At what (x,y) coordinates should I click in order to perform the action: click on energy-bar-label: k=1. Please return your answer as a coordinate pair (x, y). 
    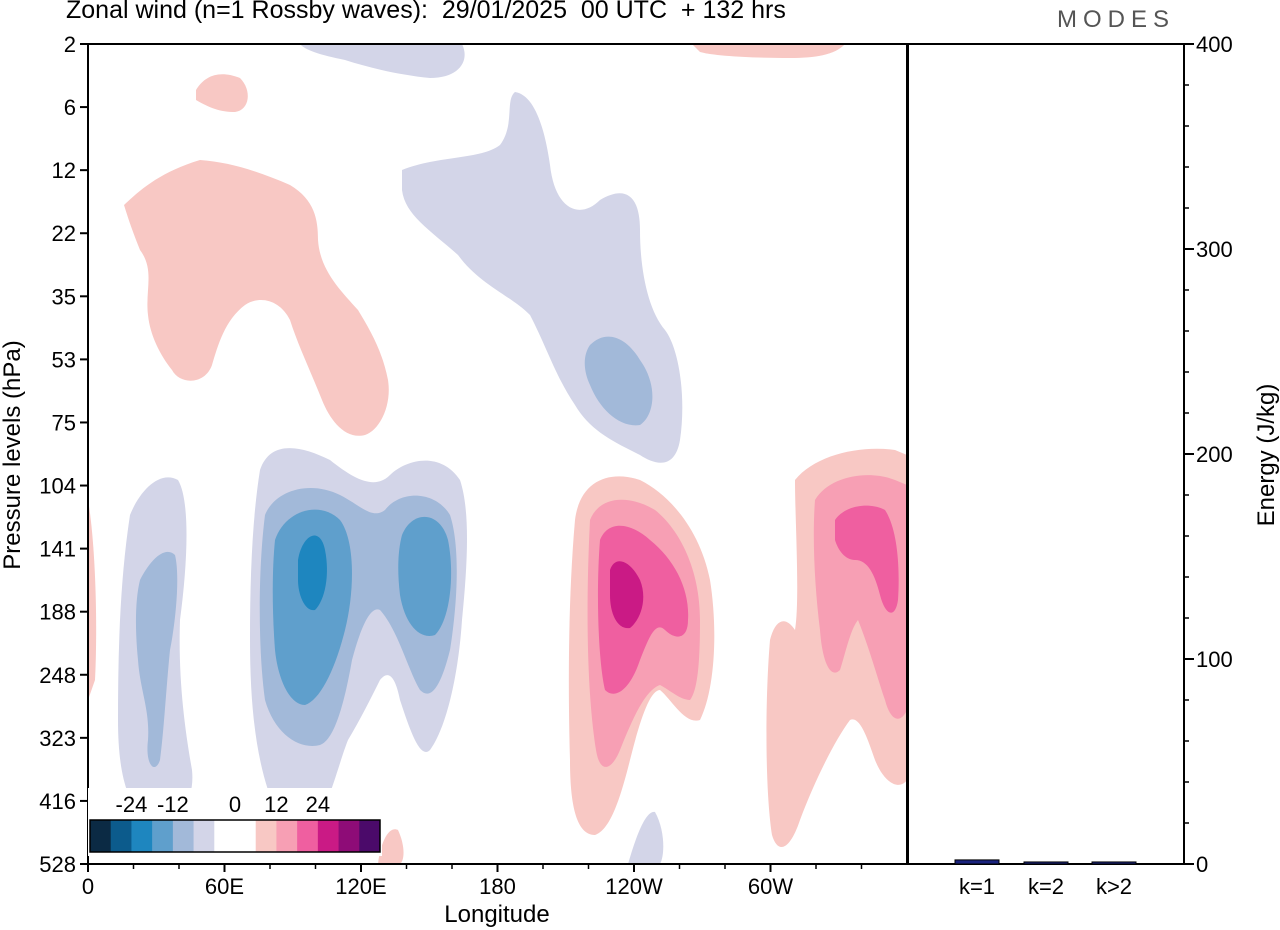
    Looking at the image, I should click on (977, 886).